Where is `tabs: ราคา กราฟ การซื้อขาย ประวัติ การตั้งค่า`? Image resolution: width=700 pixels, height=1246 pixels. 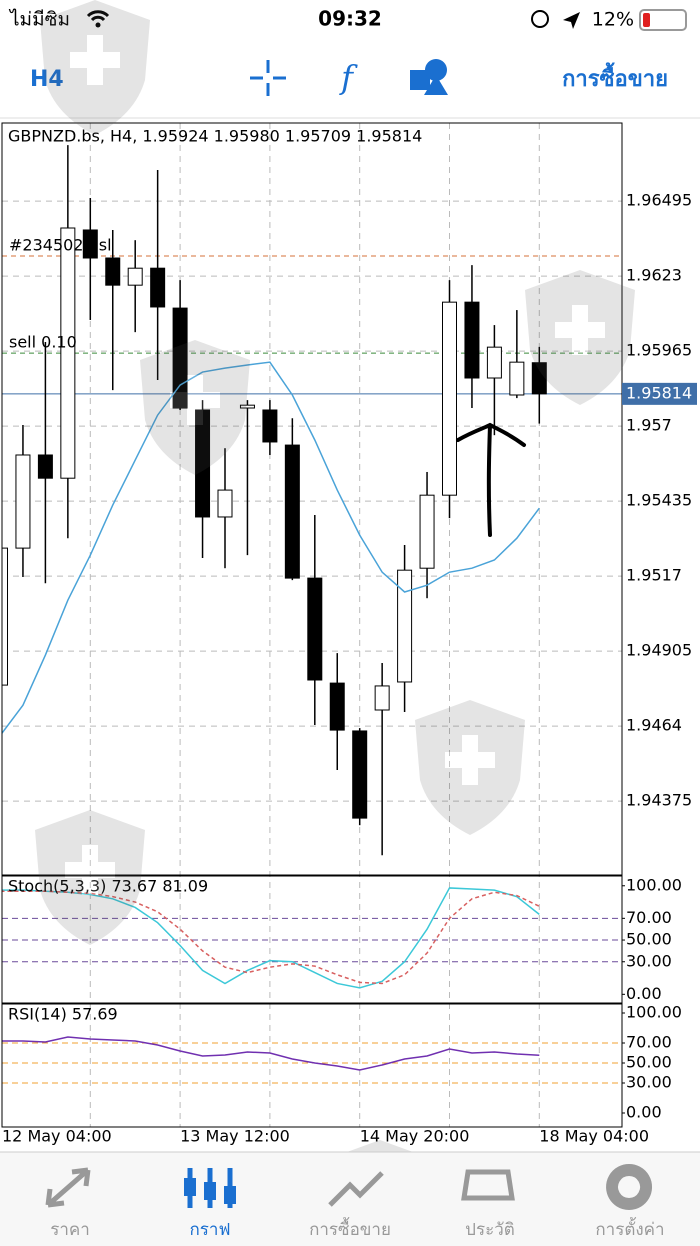
tabs: ราคา กราฟ การซื้อขาย ประวัติ การตั้งค่า is located at coordinates (355, 1202).